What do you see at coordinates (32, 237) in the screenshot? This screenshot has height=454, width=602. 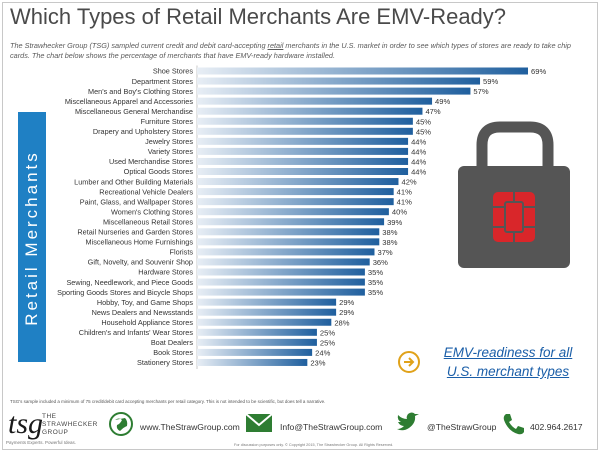 I see `side-band` at bounding box center [32, 237].